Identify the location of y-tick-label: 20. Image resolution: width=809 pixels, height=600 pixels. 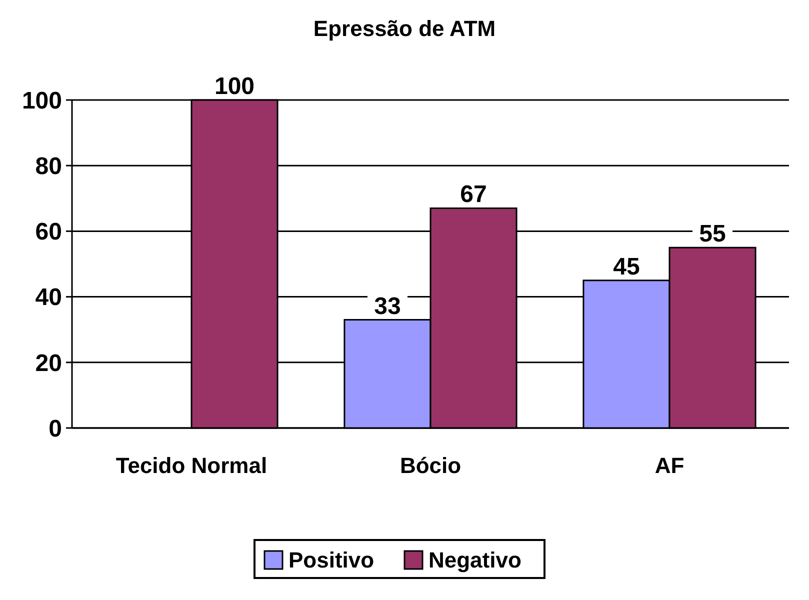
(48, 363).